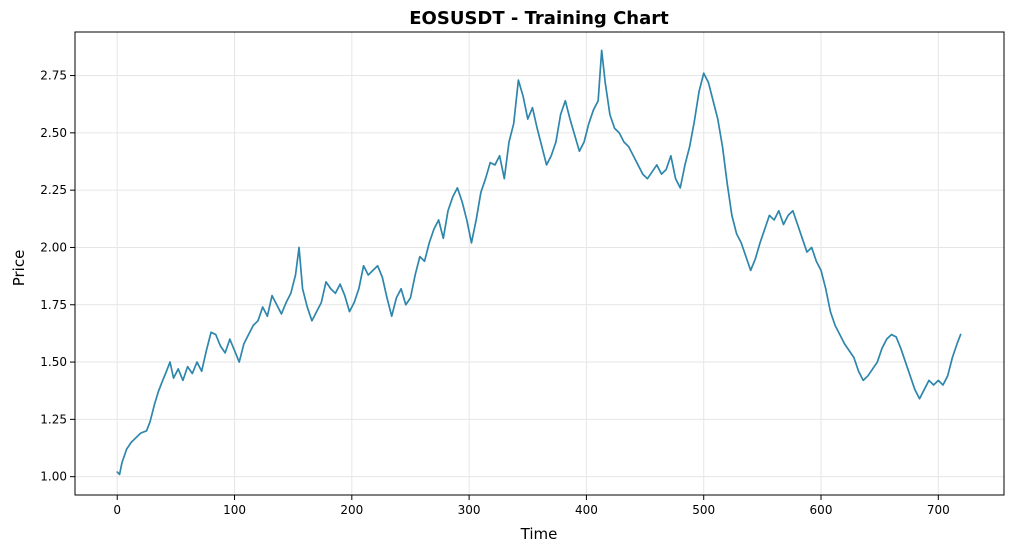 The width and height of the screenshot is (1014, 556). What do you see at coordinates (53, 362) in the screenshot?
I see `y-tick-label: 1.50` at bounding box center [53, 362].